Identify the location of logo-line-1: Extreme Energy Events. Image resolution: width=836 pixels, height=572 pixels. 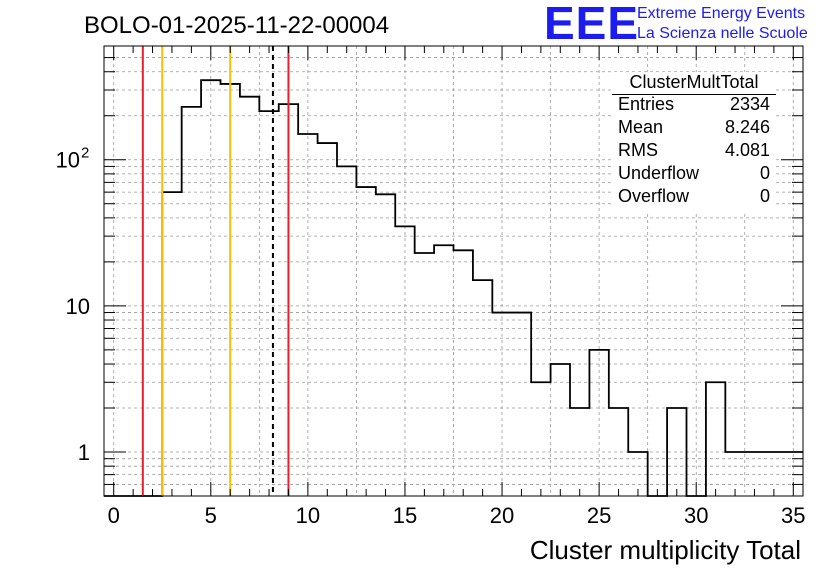
(721, 13).